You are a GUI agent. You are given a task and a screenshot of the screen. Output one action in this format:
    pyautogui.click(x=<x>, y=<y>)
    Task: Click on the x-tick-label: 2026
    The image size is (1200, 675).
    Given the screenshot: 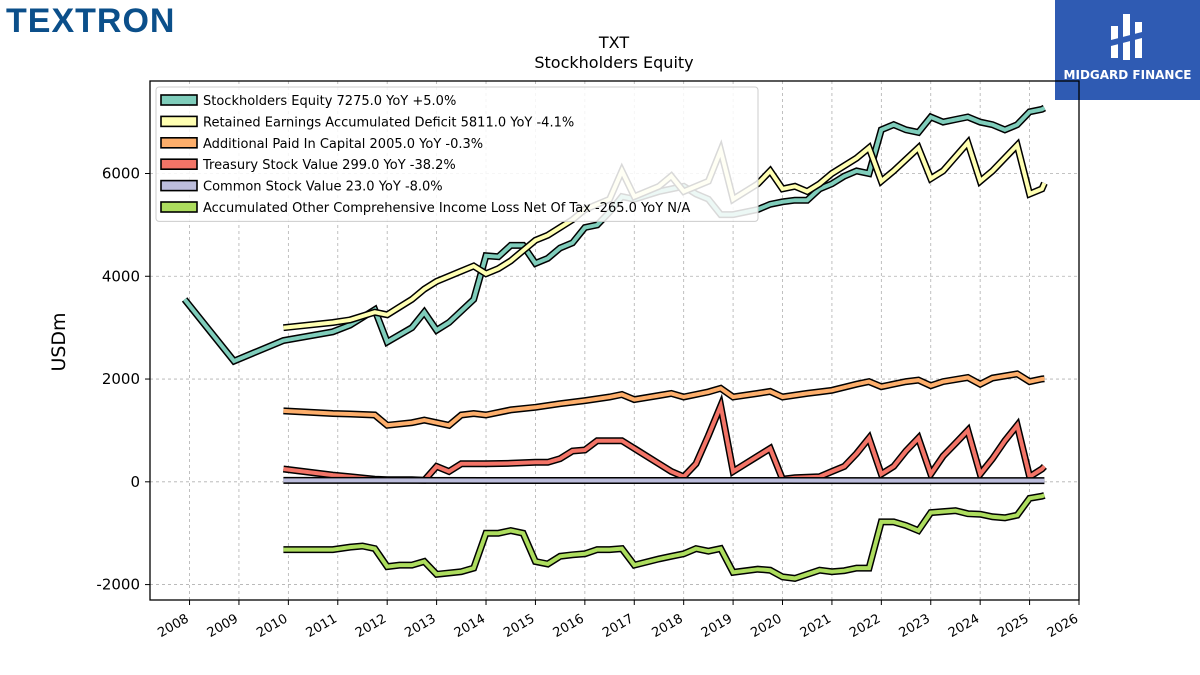 What is the action you would take?
    pyautogui.click(x=1063, y=626)
    